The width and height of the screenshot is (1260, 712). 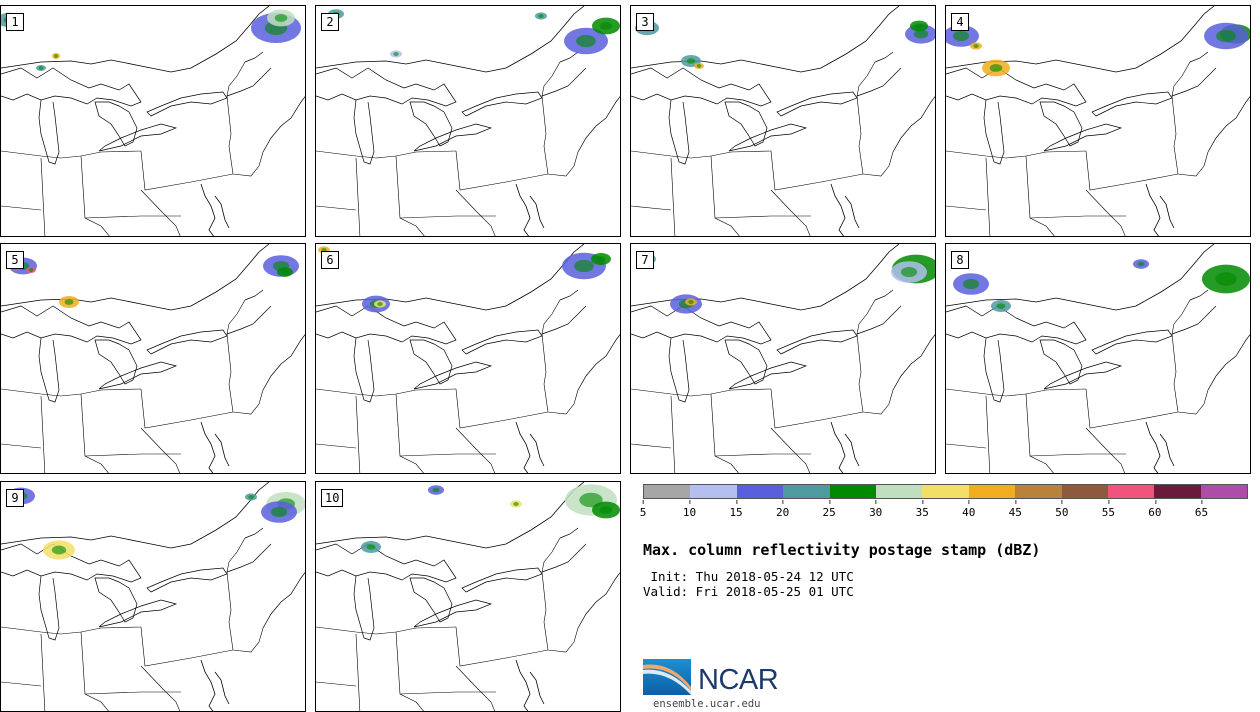 What do you see at coordinates (829, 509) in the screenshot?
I see `colorbar-tick-label: 25` at bounding box center [829, 509].